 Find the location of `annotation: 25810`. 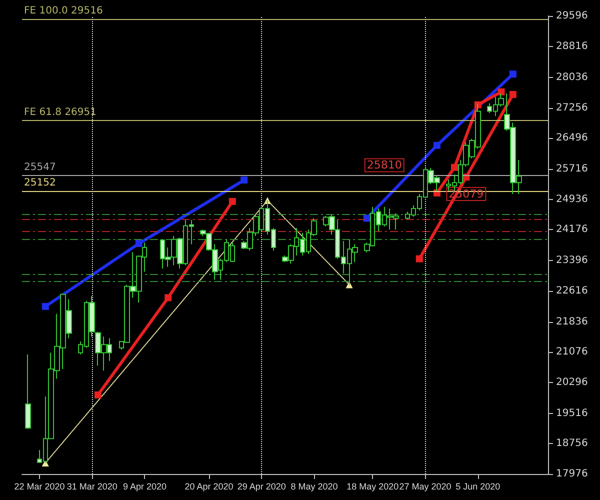

annotation: 25810 is located at coordinates (384, 165).